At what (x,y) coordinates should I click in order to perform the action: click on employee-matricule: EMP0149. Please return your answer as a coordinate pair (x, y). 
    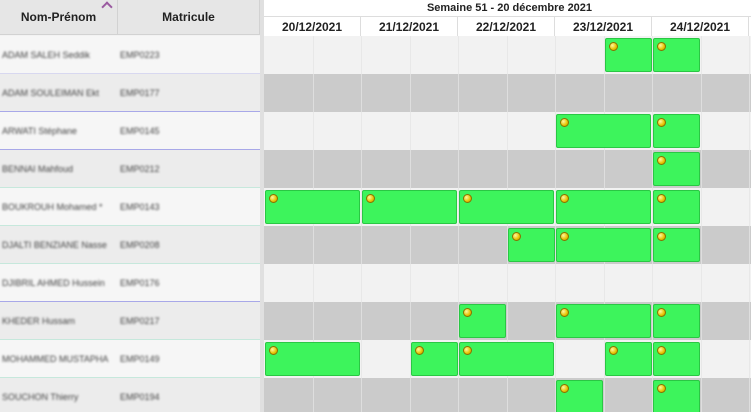
    Looking at the image, I should click on (140, 359).